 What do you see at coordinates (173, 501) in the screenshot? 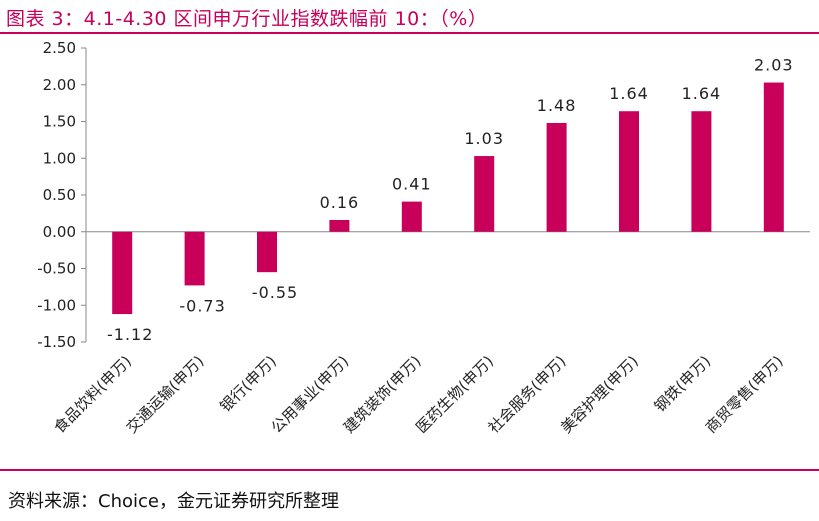
I see `source-note: 资料来源：Choice，金元证券研究所整理` at bounding box center [173, 501].